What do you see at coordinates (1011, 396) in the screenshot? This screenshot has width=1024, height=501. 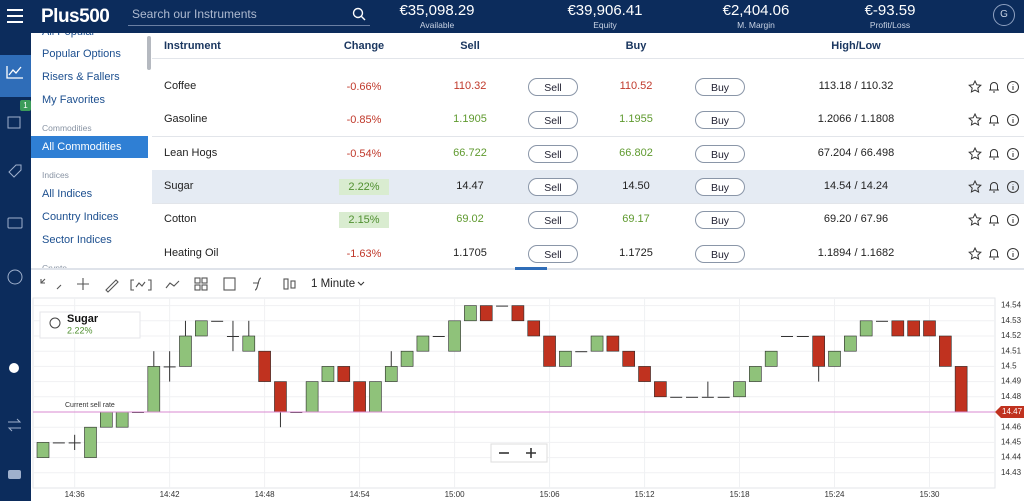 I see `y-tick-label: 14.48` at bounding box center [1011, 396].